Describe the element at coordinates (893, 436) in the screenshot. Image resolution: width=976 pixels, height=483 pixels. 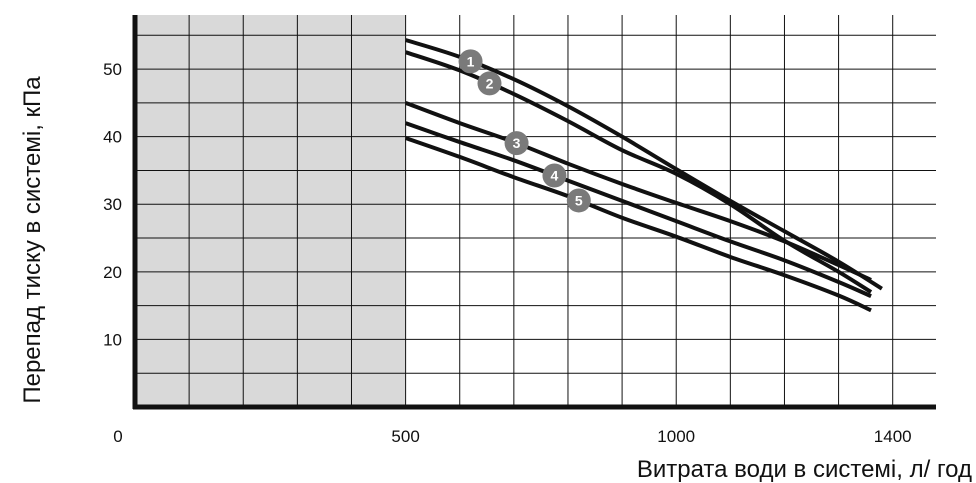
I see `x-tick-label: 1400` at that location.